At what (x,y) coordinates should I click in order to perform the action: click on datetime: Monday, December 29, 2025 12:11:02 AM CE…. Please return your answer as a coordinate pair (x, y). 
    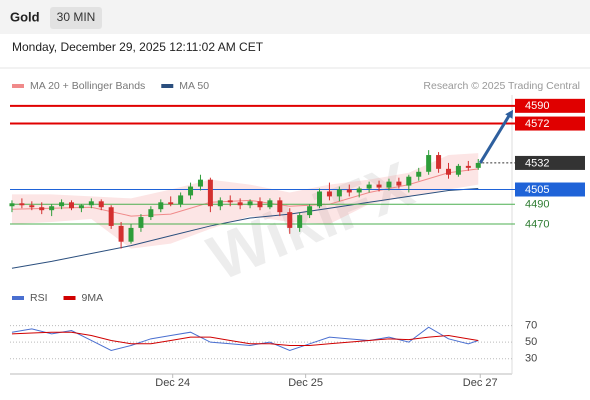
    Looking at the image, I should click on (138, 47).